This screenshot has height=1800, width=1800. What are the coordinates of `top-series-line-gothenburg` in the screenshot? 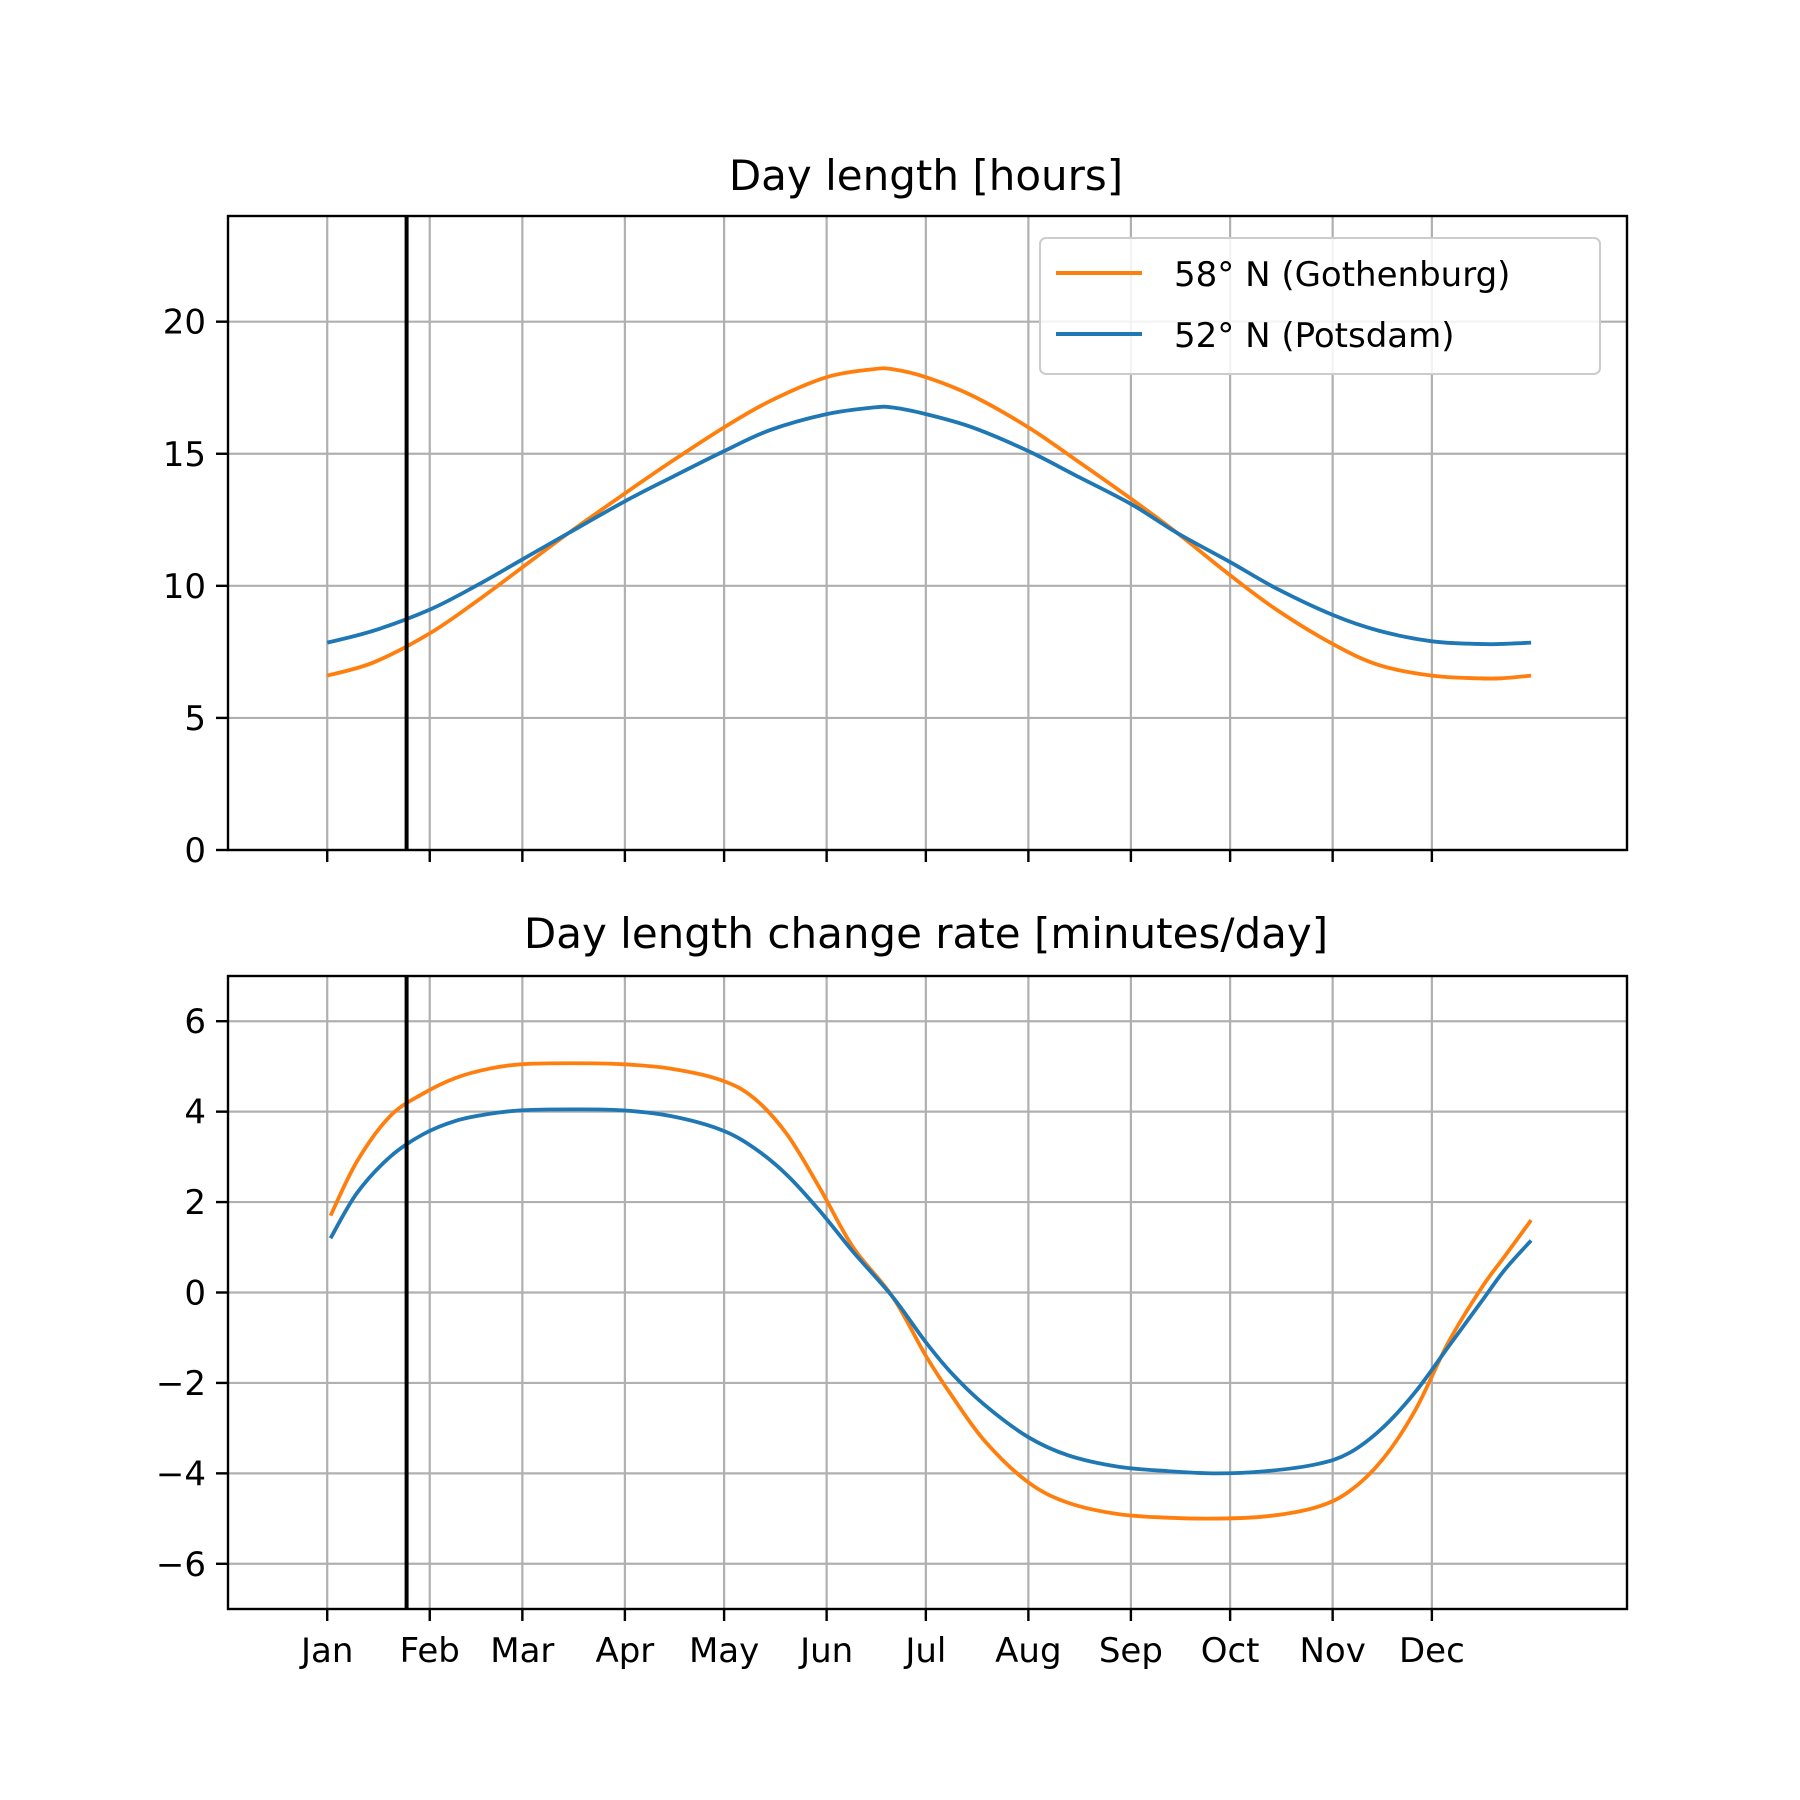 It's located at (929, 523).